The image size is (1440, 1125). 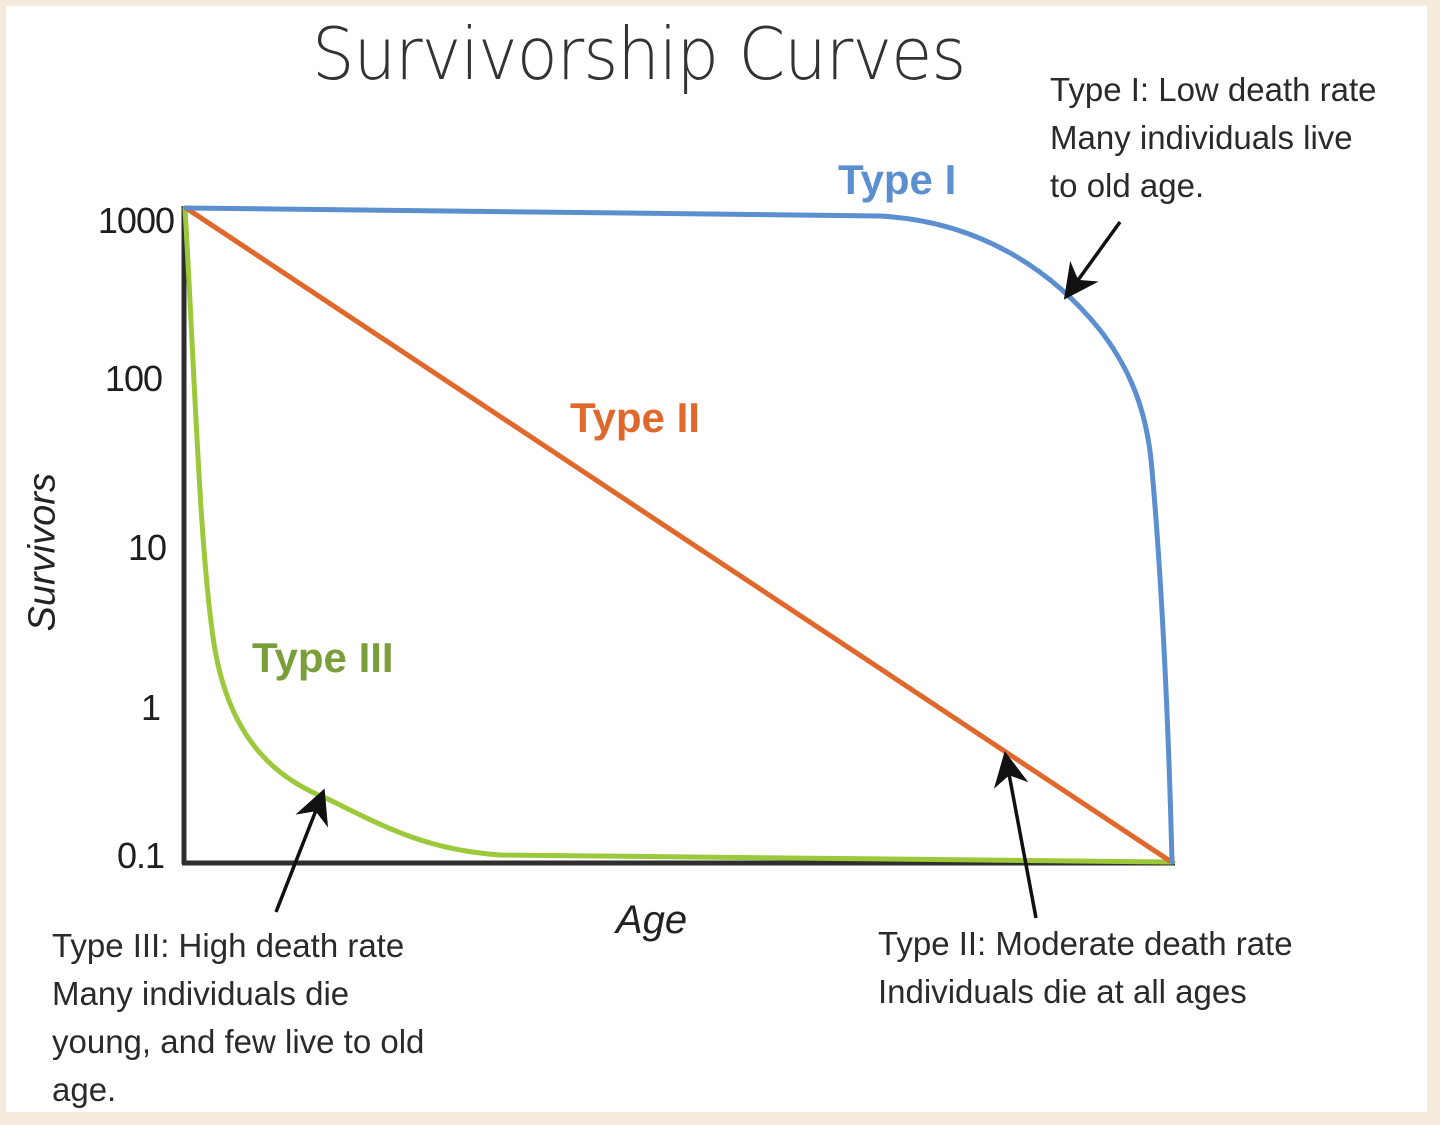 What do you see at coordinates (42, 552) in the screenshot?
I see `y-axis-label: Survivors` at bounding box center [42, 552].